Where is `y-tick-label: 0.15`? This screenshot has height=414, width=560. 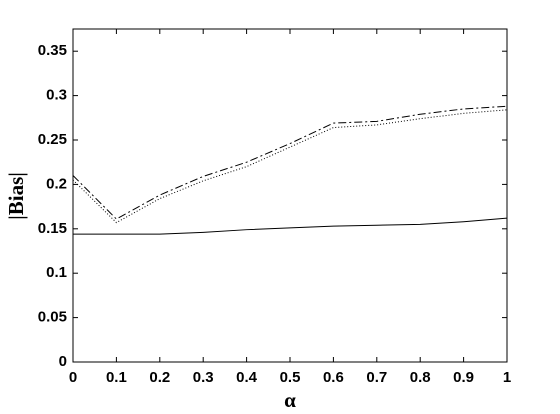 y-tick-label: 0.15 is located at coordinates (52, 228).